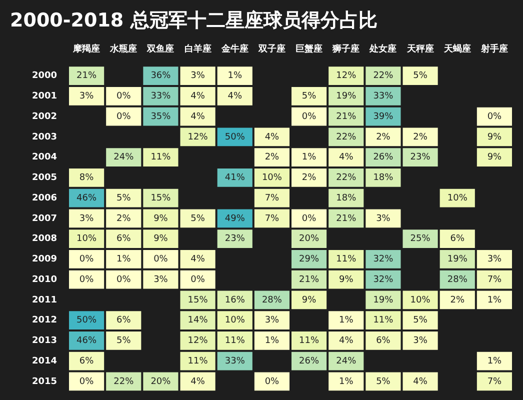  Describe the element at coordinates (198, 321) in the screenshot. I see `data-label: 14%` at that location.